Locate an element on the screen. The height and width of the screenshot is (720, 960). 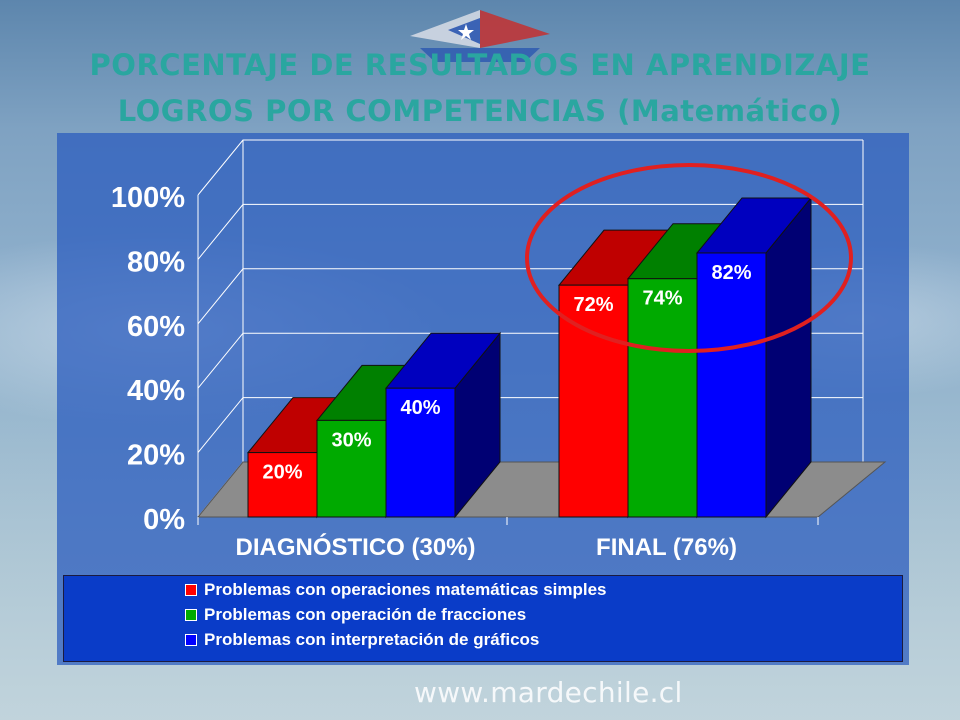
y-tick-label: 60% is located at coordinates (156, 327).